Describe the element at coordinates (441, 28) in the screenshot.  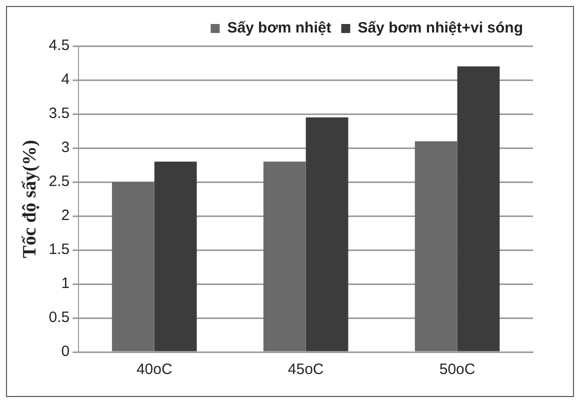
I see `legend-label: Sấy bơm nhiệt+vi sóng` at that location.